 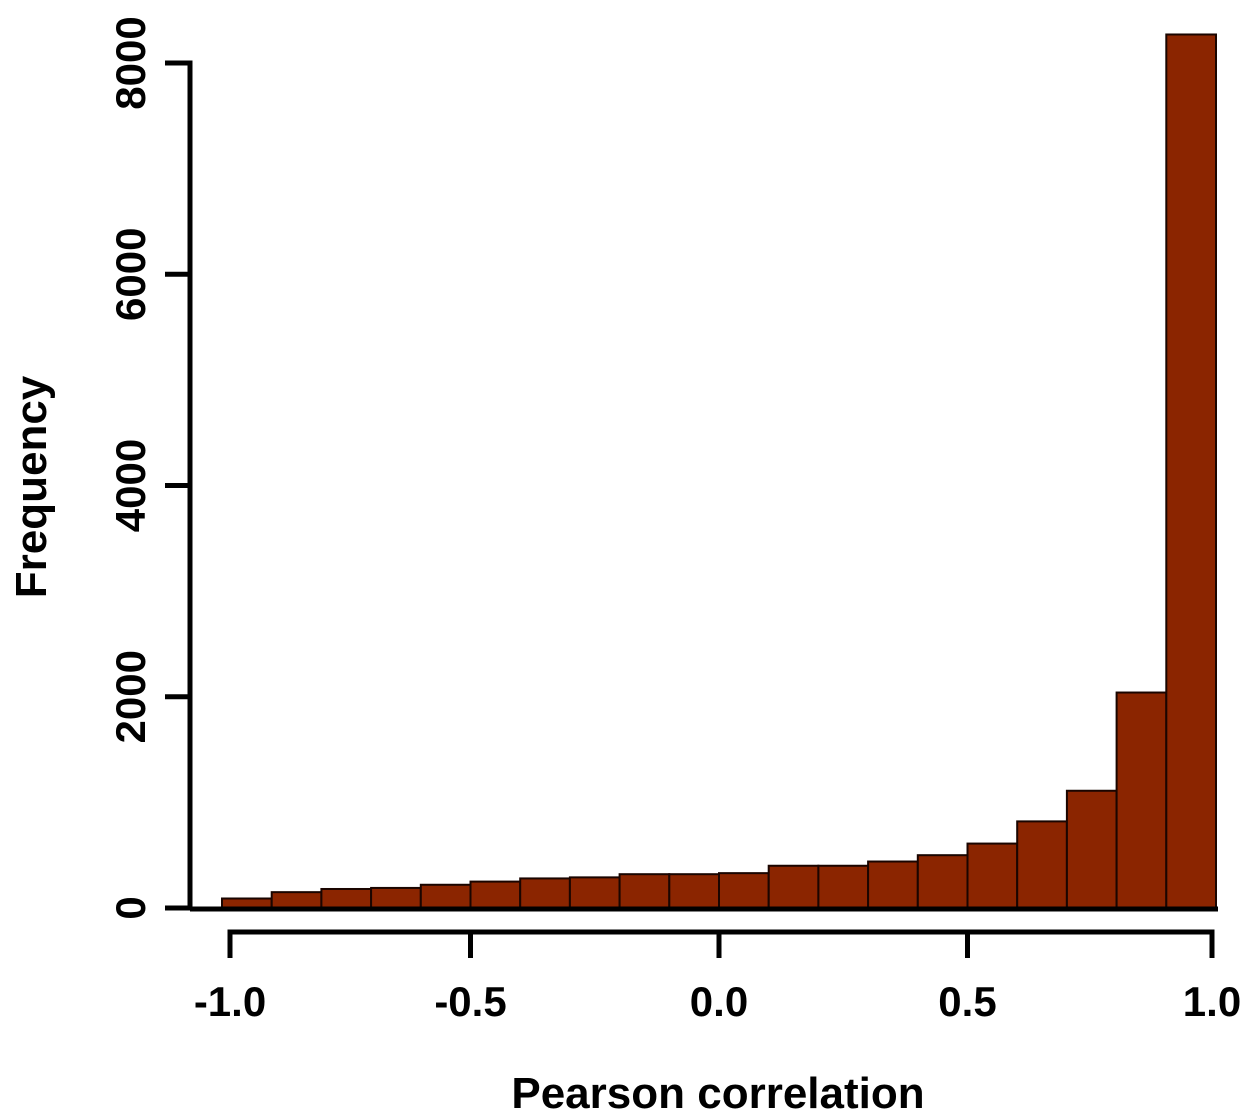 What do you see at coordinates (130, 696) in the screenshot?
I see `y-tick-label: 2000` at bounding box center [130, 696].